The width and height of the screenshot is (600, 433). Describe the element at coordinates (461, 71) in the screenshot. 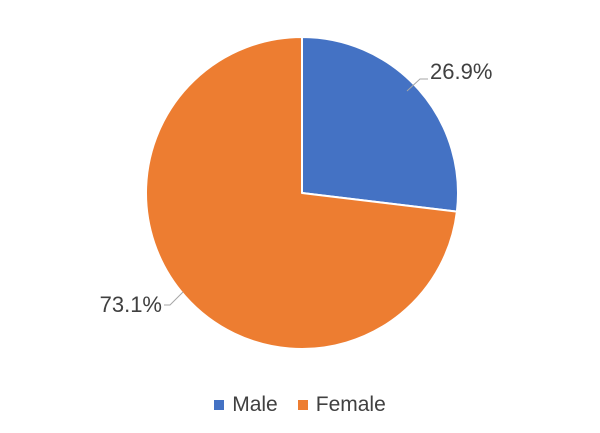

I see `data-label-male: 26.9%` at that location.